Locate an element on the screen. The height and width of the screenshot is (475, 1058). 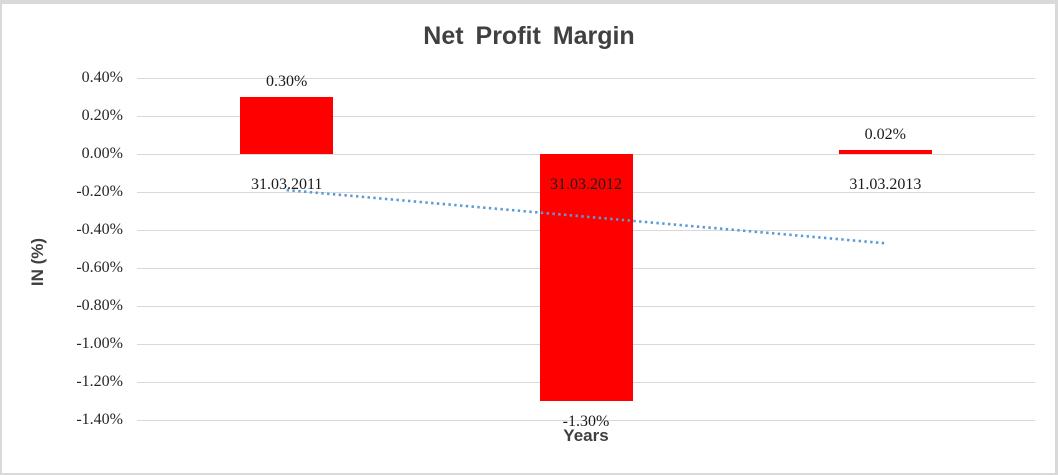
y-axis-tick-label: -0.60% is located at coordinates (99, 267).